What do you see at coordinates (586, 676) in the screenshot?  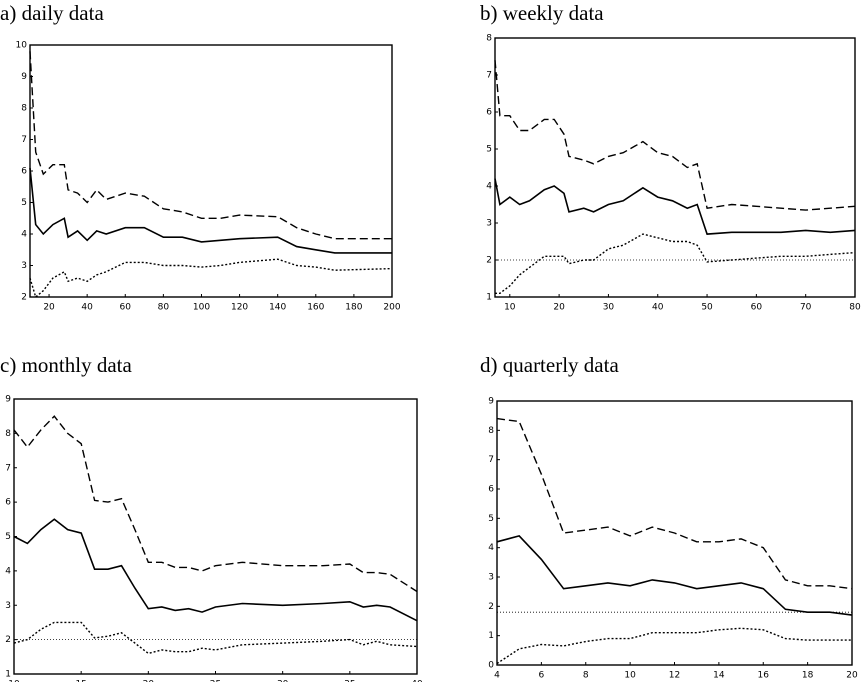 I see `x-tick-label: 8` at bounding box center [586, 676].